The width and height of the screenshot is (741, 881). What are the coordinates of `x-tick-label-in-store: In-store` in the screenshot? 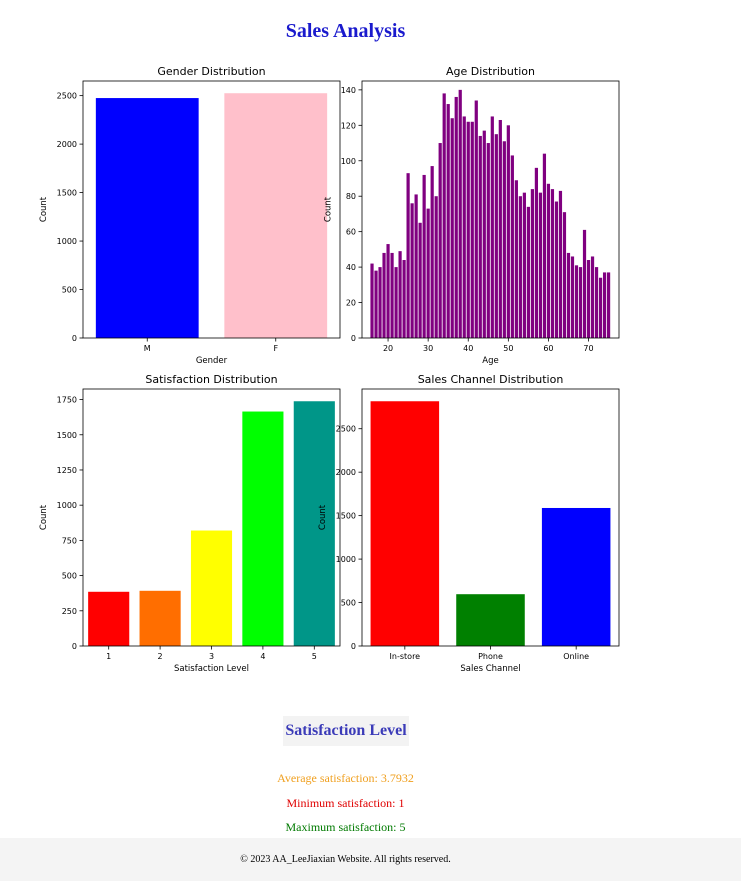 It's located at (405, 656).